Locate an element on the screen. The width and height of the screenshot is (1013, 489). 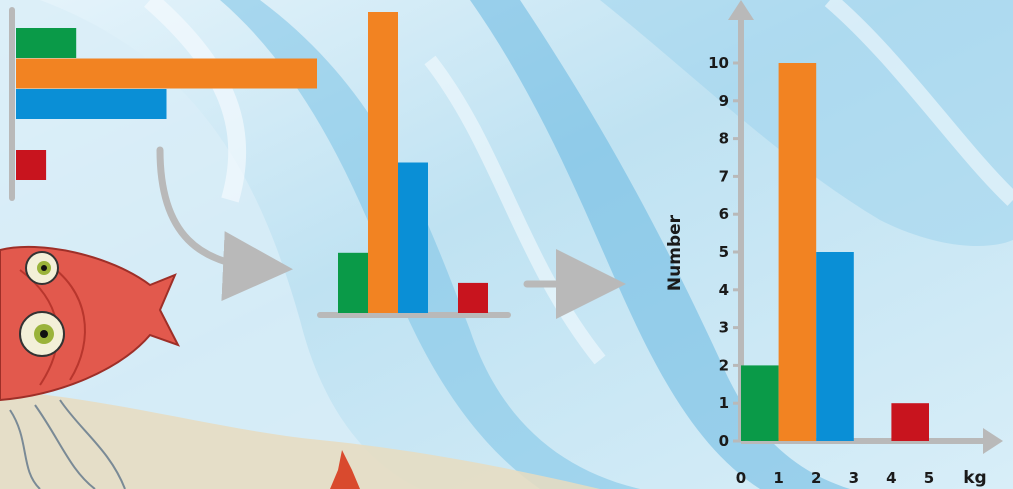
x-tick-label: 2 is located at coordinates (816, 478).